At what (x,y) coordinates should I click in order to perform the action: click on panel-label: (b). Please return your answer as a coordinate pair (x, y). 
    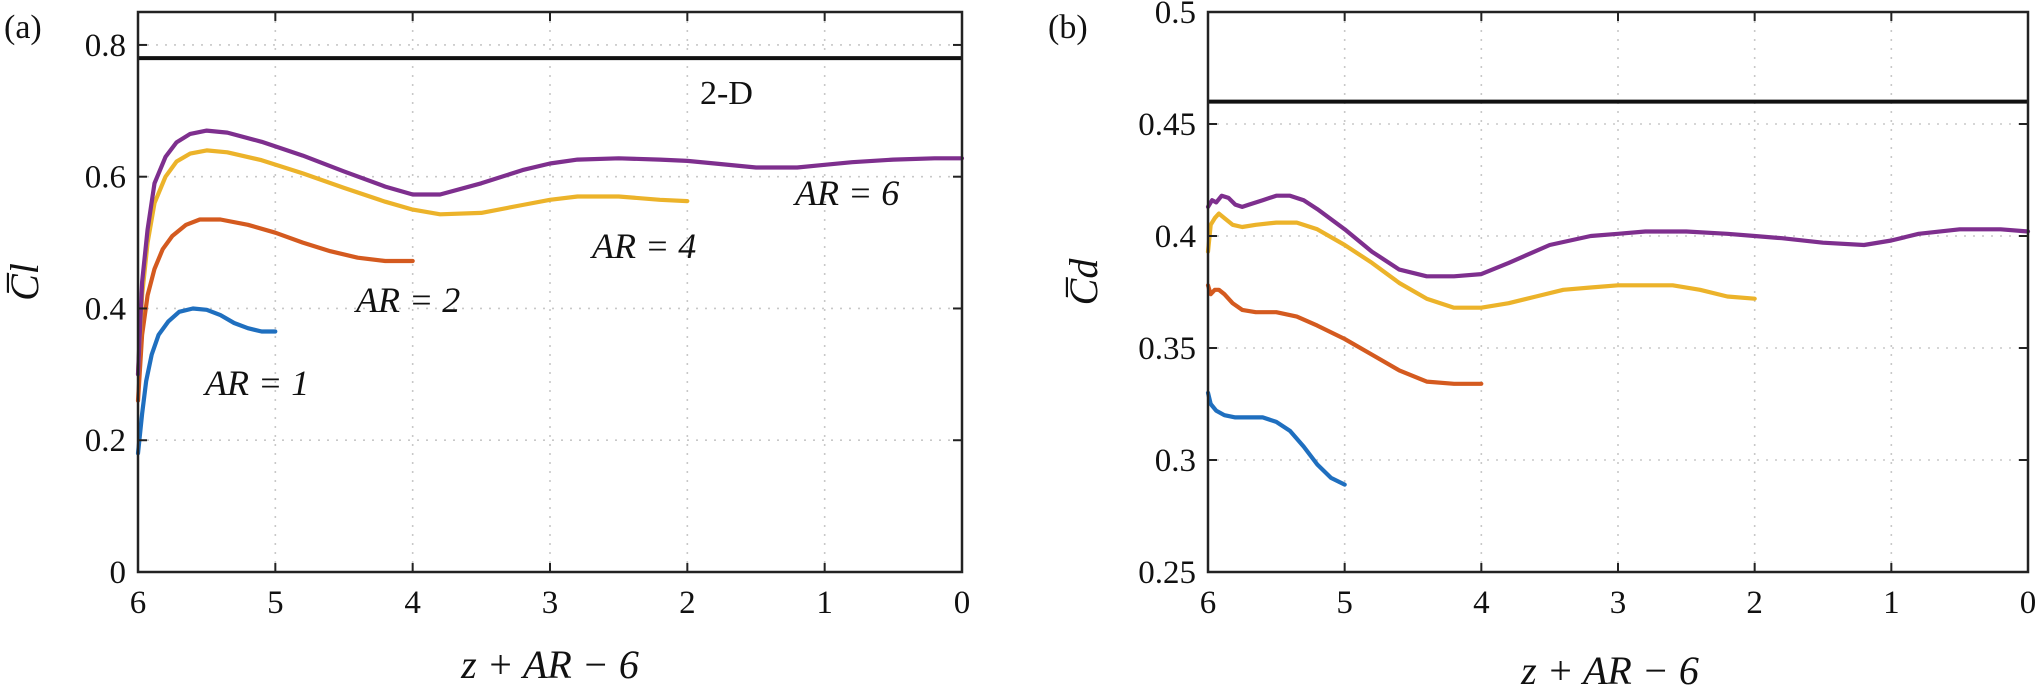
    Looking at the image, I should click on (1068, 27).